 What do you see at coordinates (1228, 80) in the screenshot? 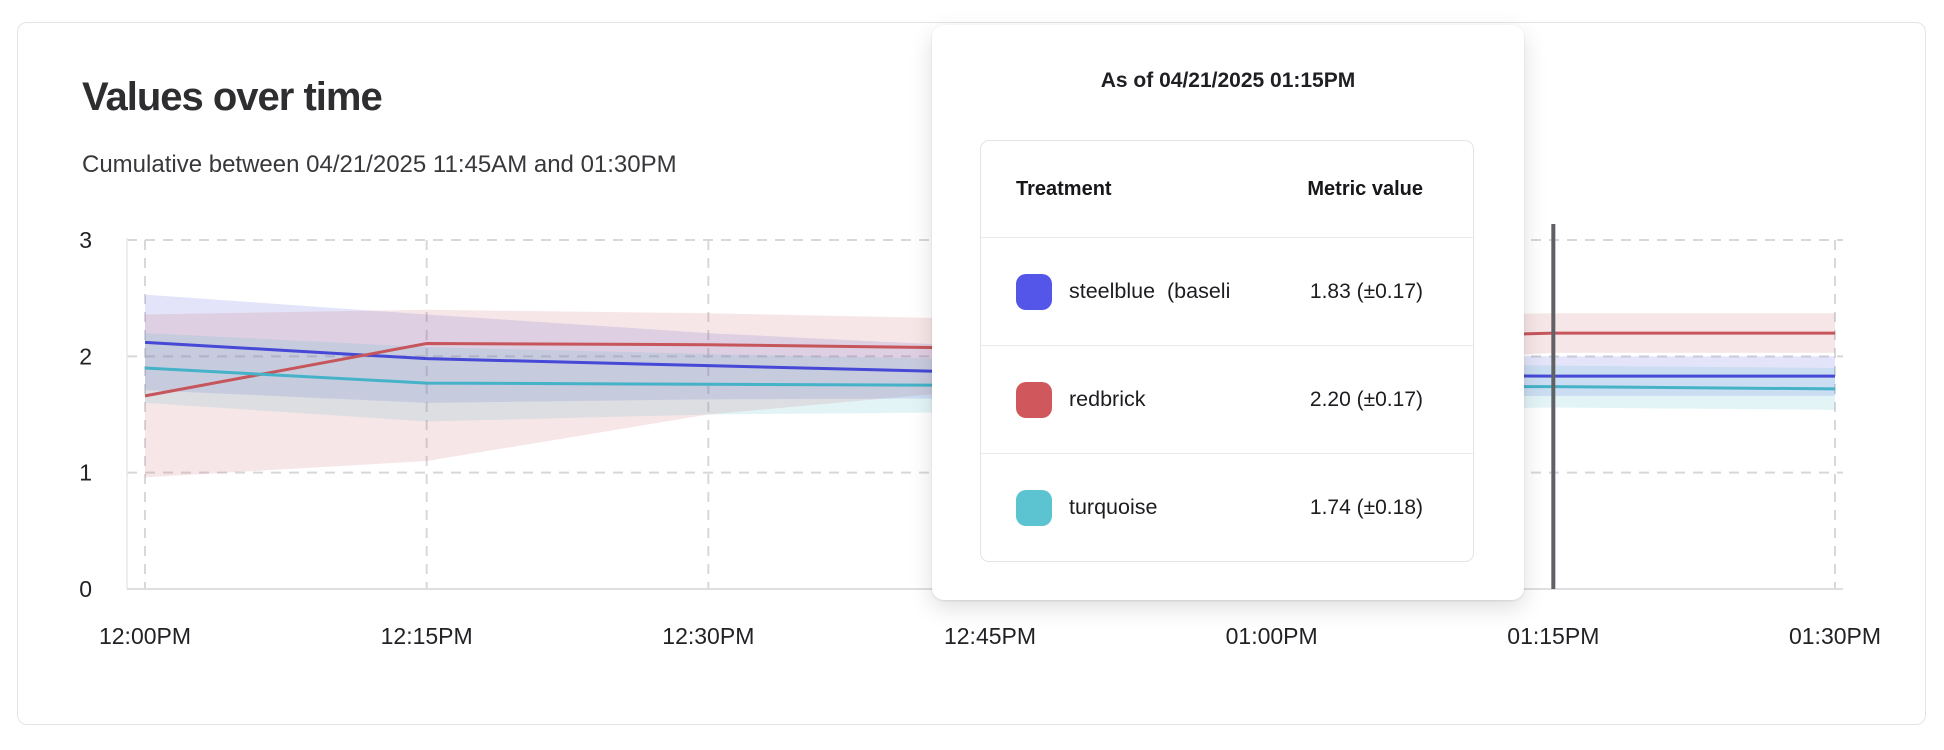
I see `tooltip-title: As of 04/21/2025 01:15PM` at bounding box center [1228, 80].